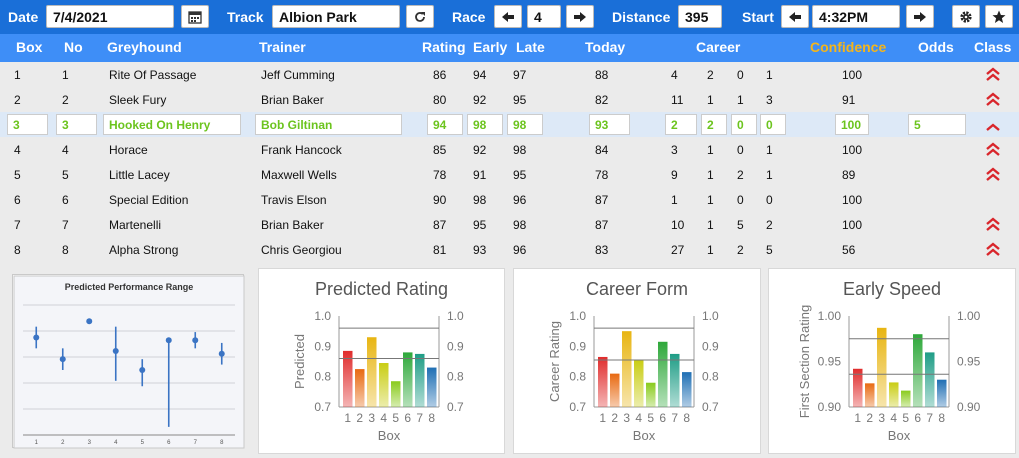  What do you see at coordinates (490, 47) in the screenshot?
I see `col-early: Early` at bounding box center [490, 47].